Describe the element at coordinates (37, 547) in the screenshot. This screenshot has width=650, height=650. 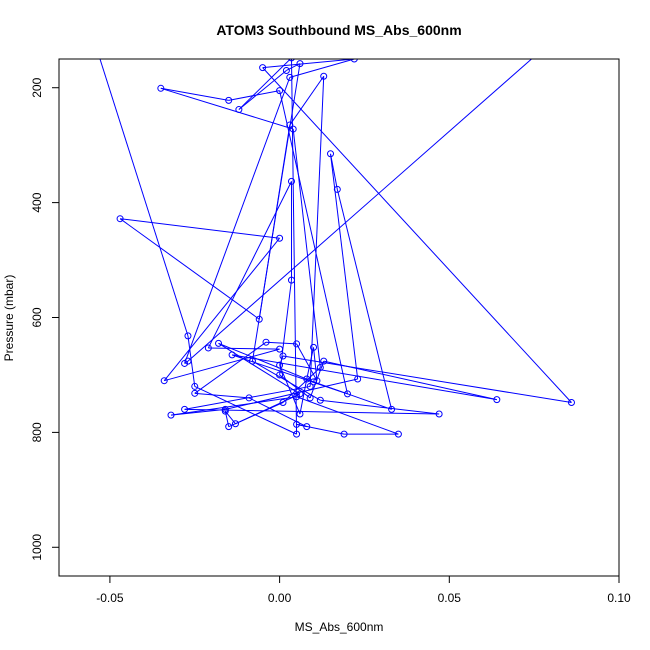
I see `y-tick-label: 1000` at that location.